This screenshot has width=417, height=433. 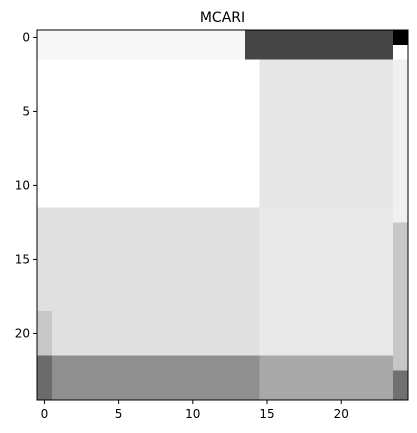 I want to click on x-tick-label: 15, so click(x=266, y=414).